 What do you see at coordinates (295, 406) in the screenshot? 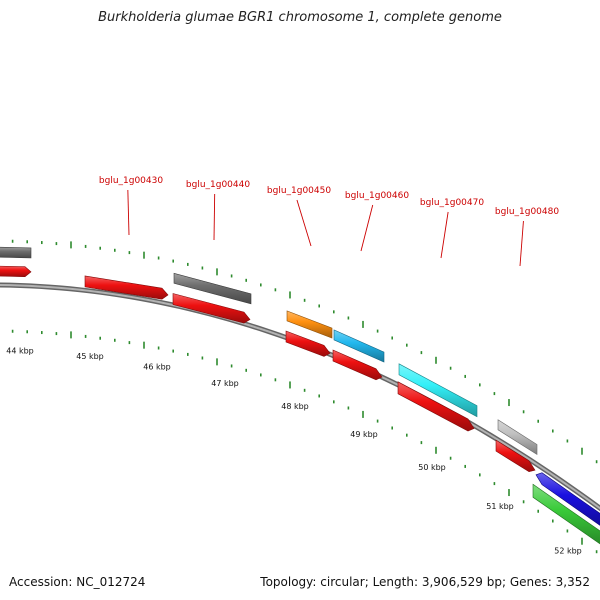
I see `scale-label: 48 kbp` at bounding box center [295, 406].